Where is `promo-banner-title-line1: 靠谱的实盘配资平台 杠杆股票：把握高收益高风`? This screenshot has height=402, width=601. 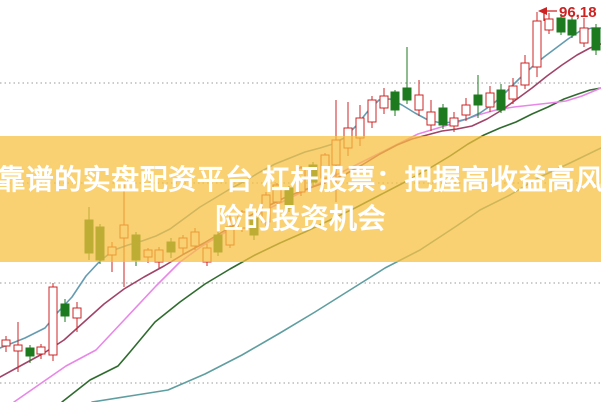
promo-banner-title-line1: 靠谱的实盘配资平台 杠杆股票：把握高收益高风 is located at coordinates (300, 179).